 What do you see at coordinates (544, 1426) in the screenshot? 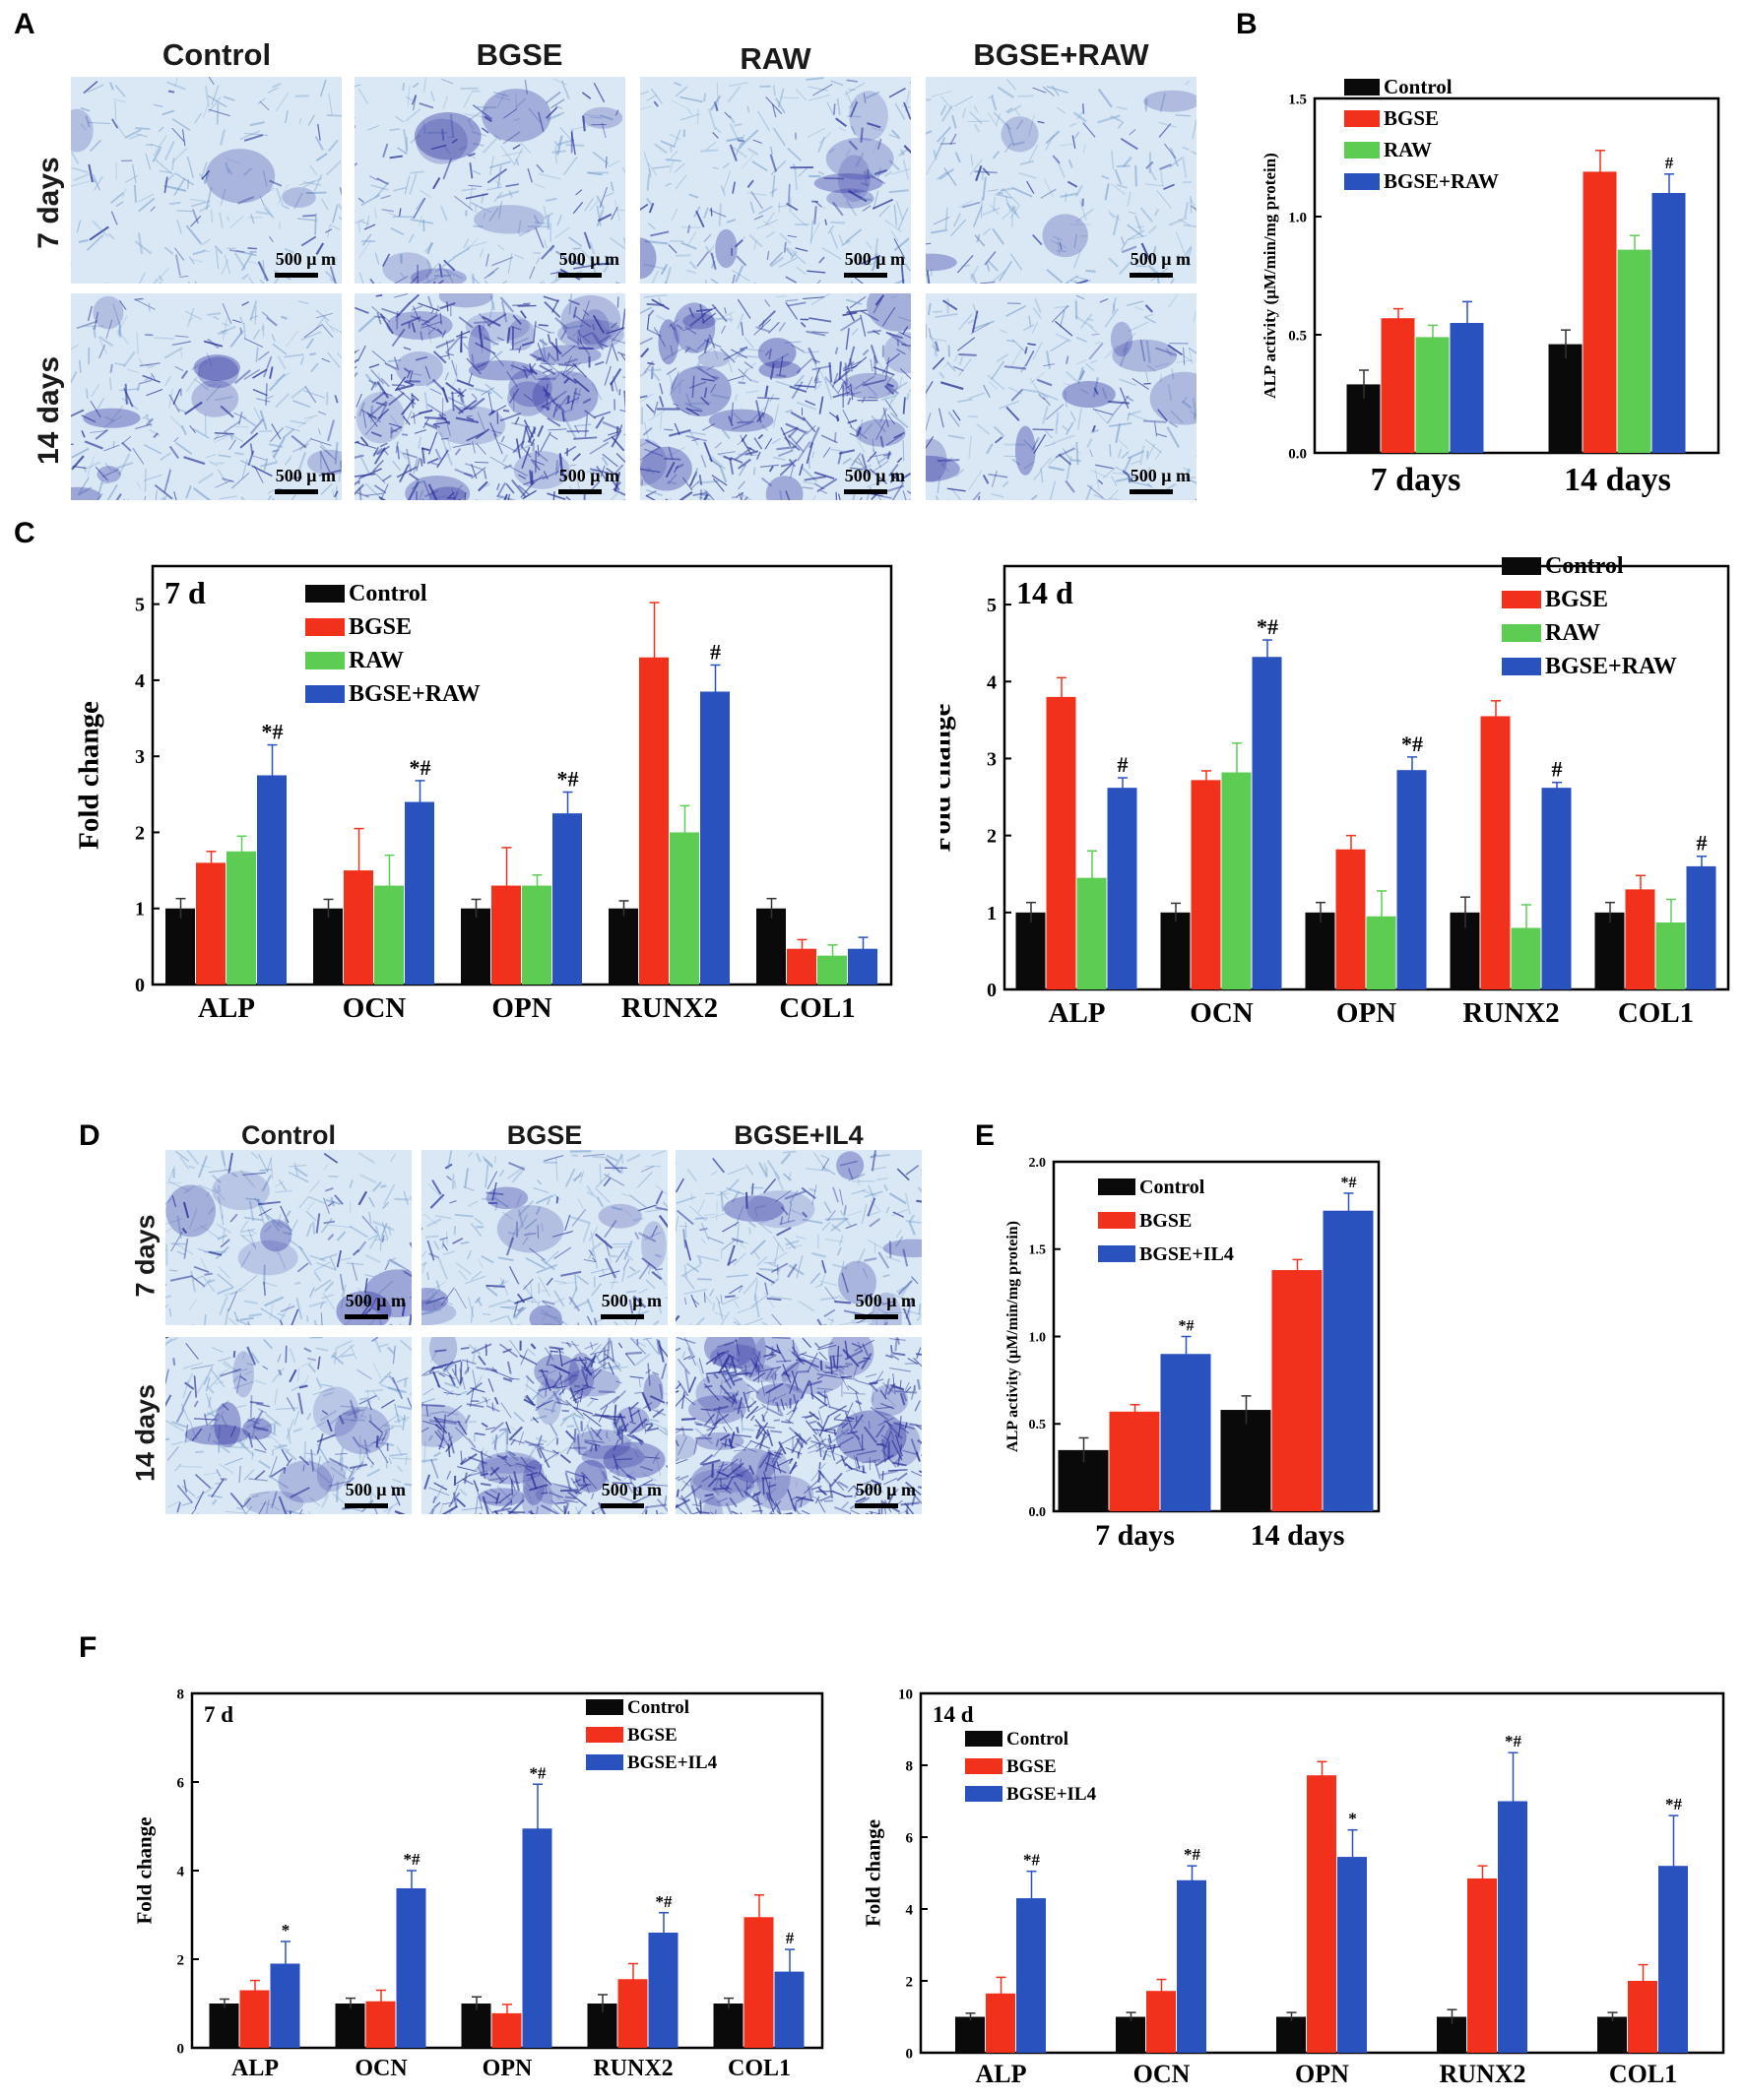
I see `micrograph-d-bgse-14days: 500 μ m` at bounding box center [544, 1426].